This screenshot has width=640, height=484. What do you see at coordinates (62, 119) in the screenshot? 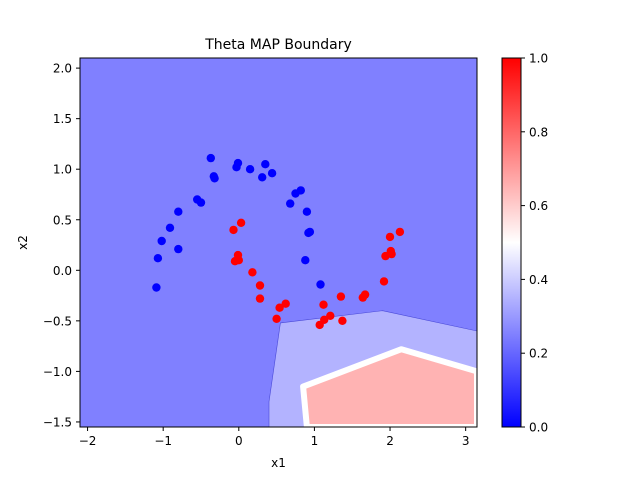
I see `y-tick-label: 1.5` at bounding box center [62, 119].